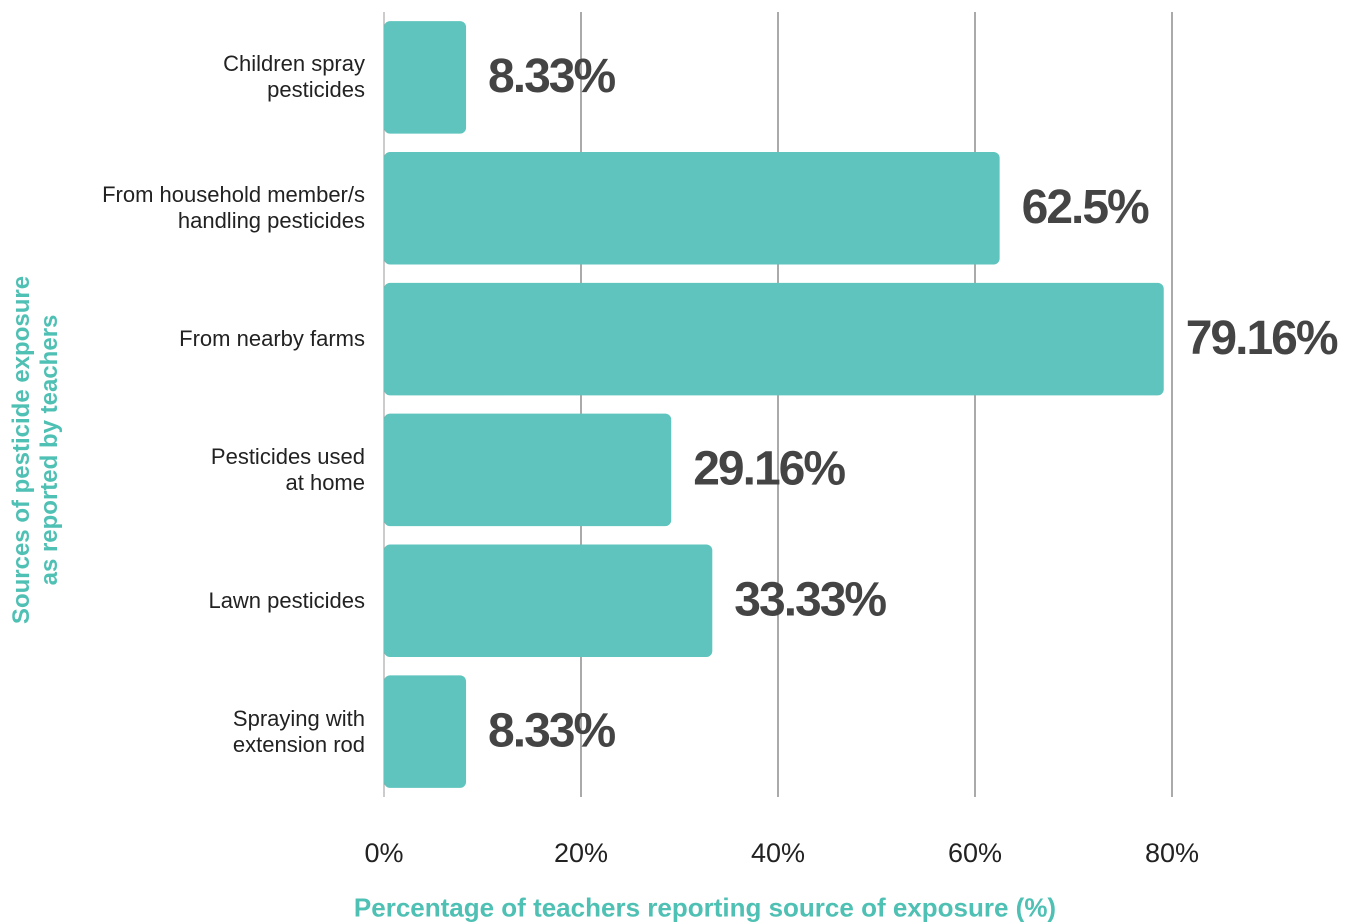 The image size is (1360, 924). I want to click on value-label: 29.16%, so click(769, 469).